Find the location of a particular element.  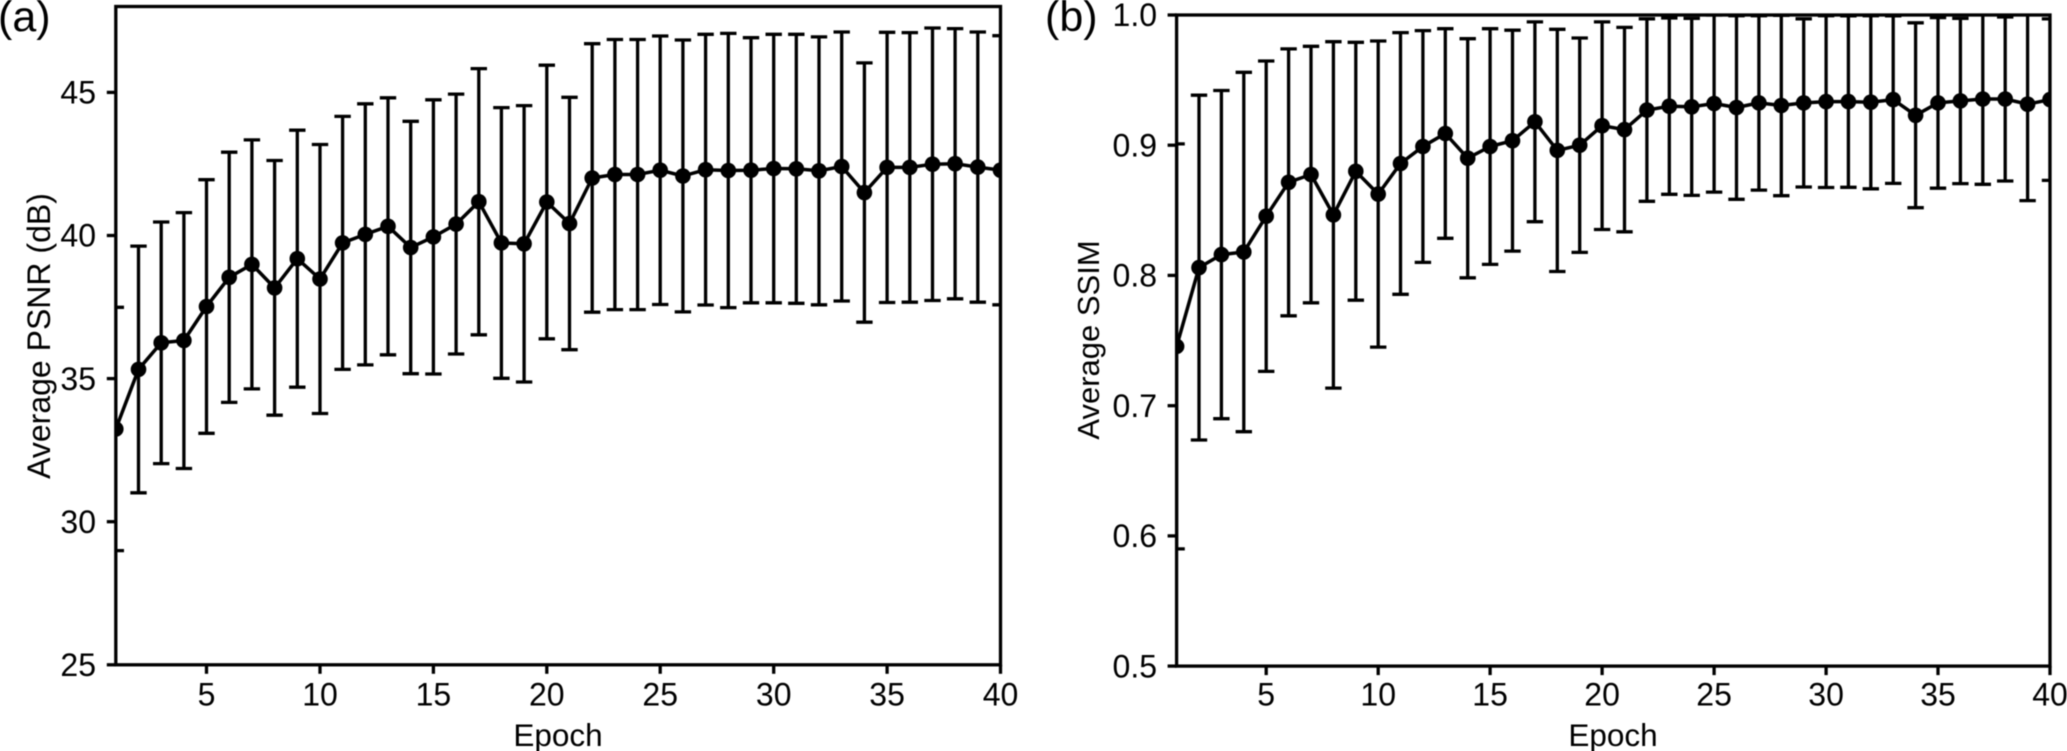

svg-text: 0.7 is located at coordinates (1135, 406).